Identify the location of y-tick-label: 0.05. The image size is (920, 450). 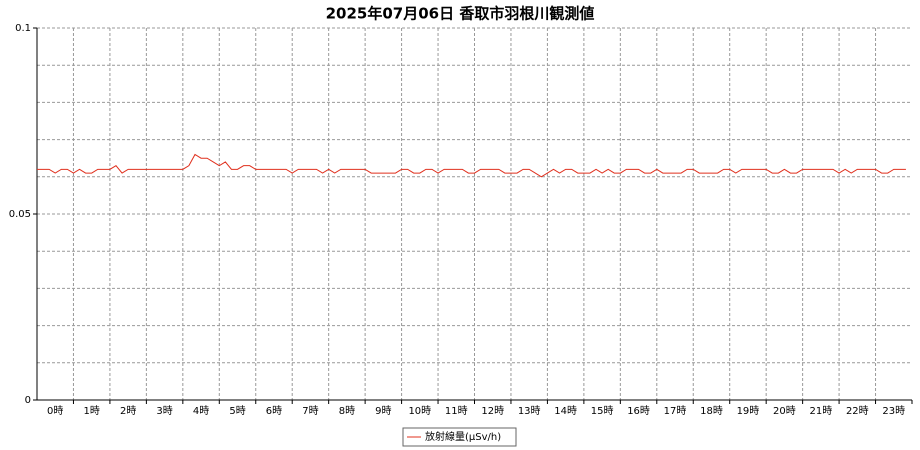
(20, 214).